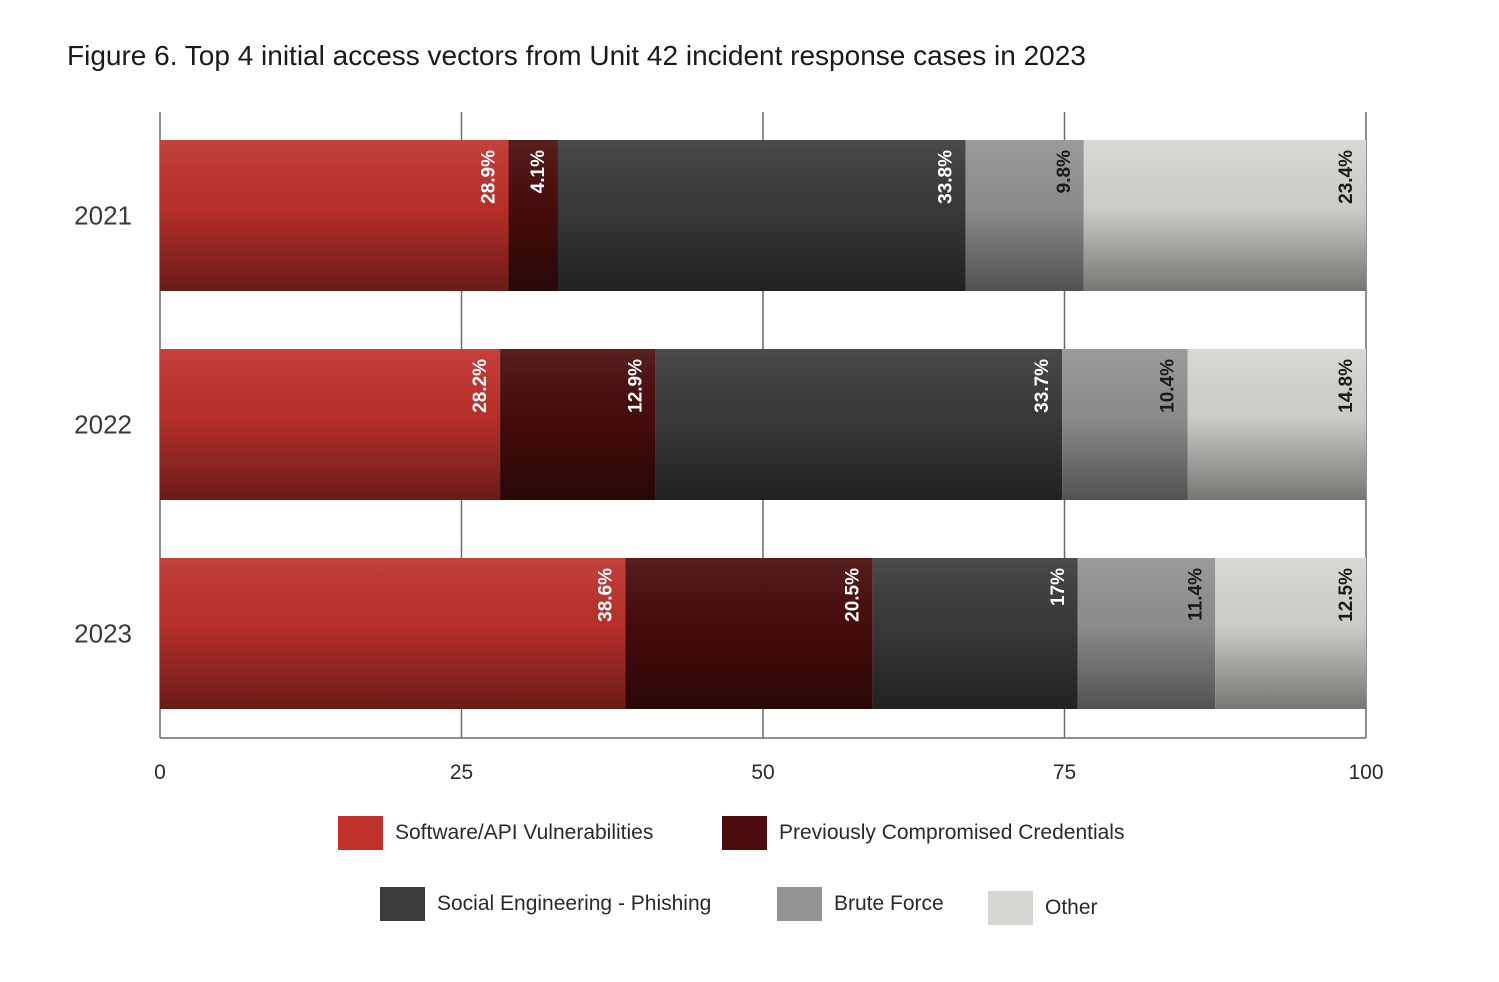  I want to click on x-tick-label: 50, so click(762, 772).